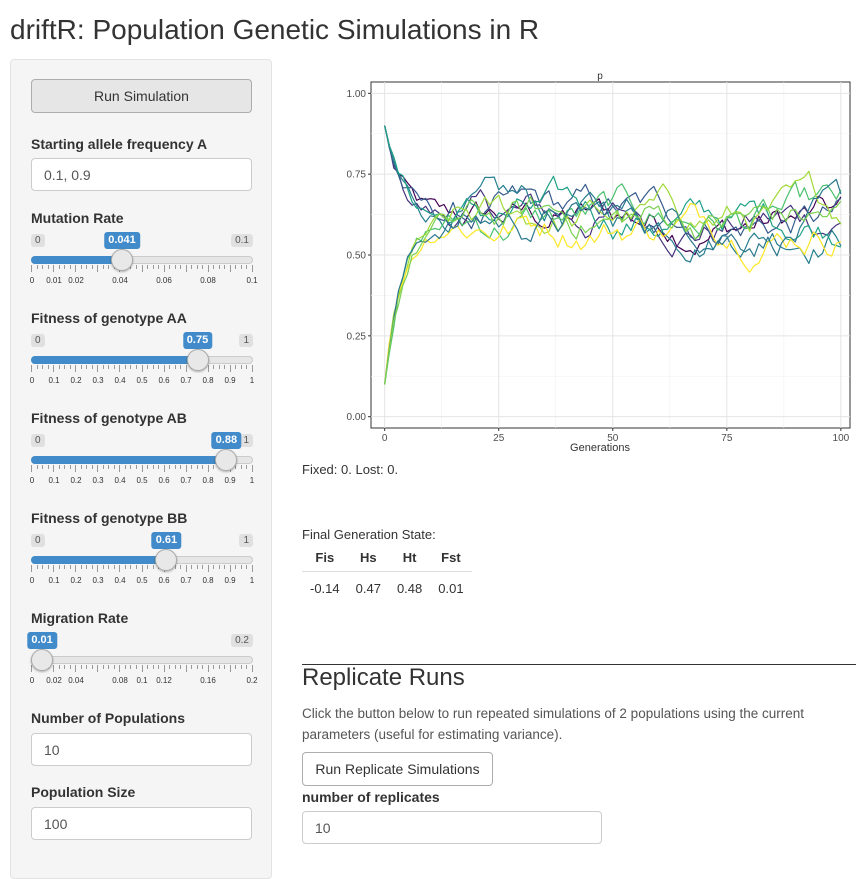 The height and width of the screenshot is (879, 856). Describe the element at coordinates (208, 680) in the screenshot. I see `slider-tick-label: 0.16` at that location.